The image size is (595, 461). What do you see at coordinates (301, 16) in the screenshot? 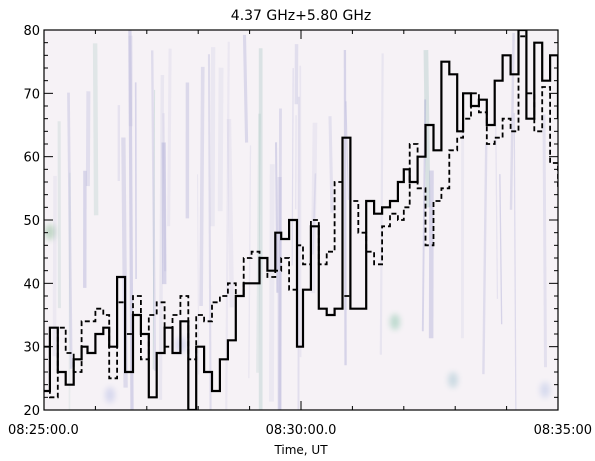
I see `chart-title: 4.37 GHz+5.80 GHz` at bounding box center [301, 16].